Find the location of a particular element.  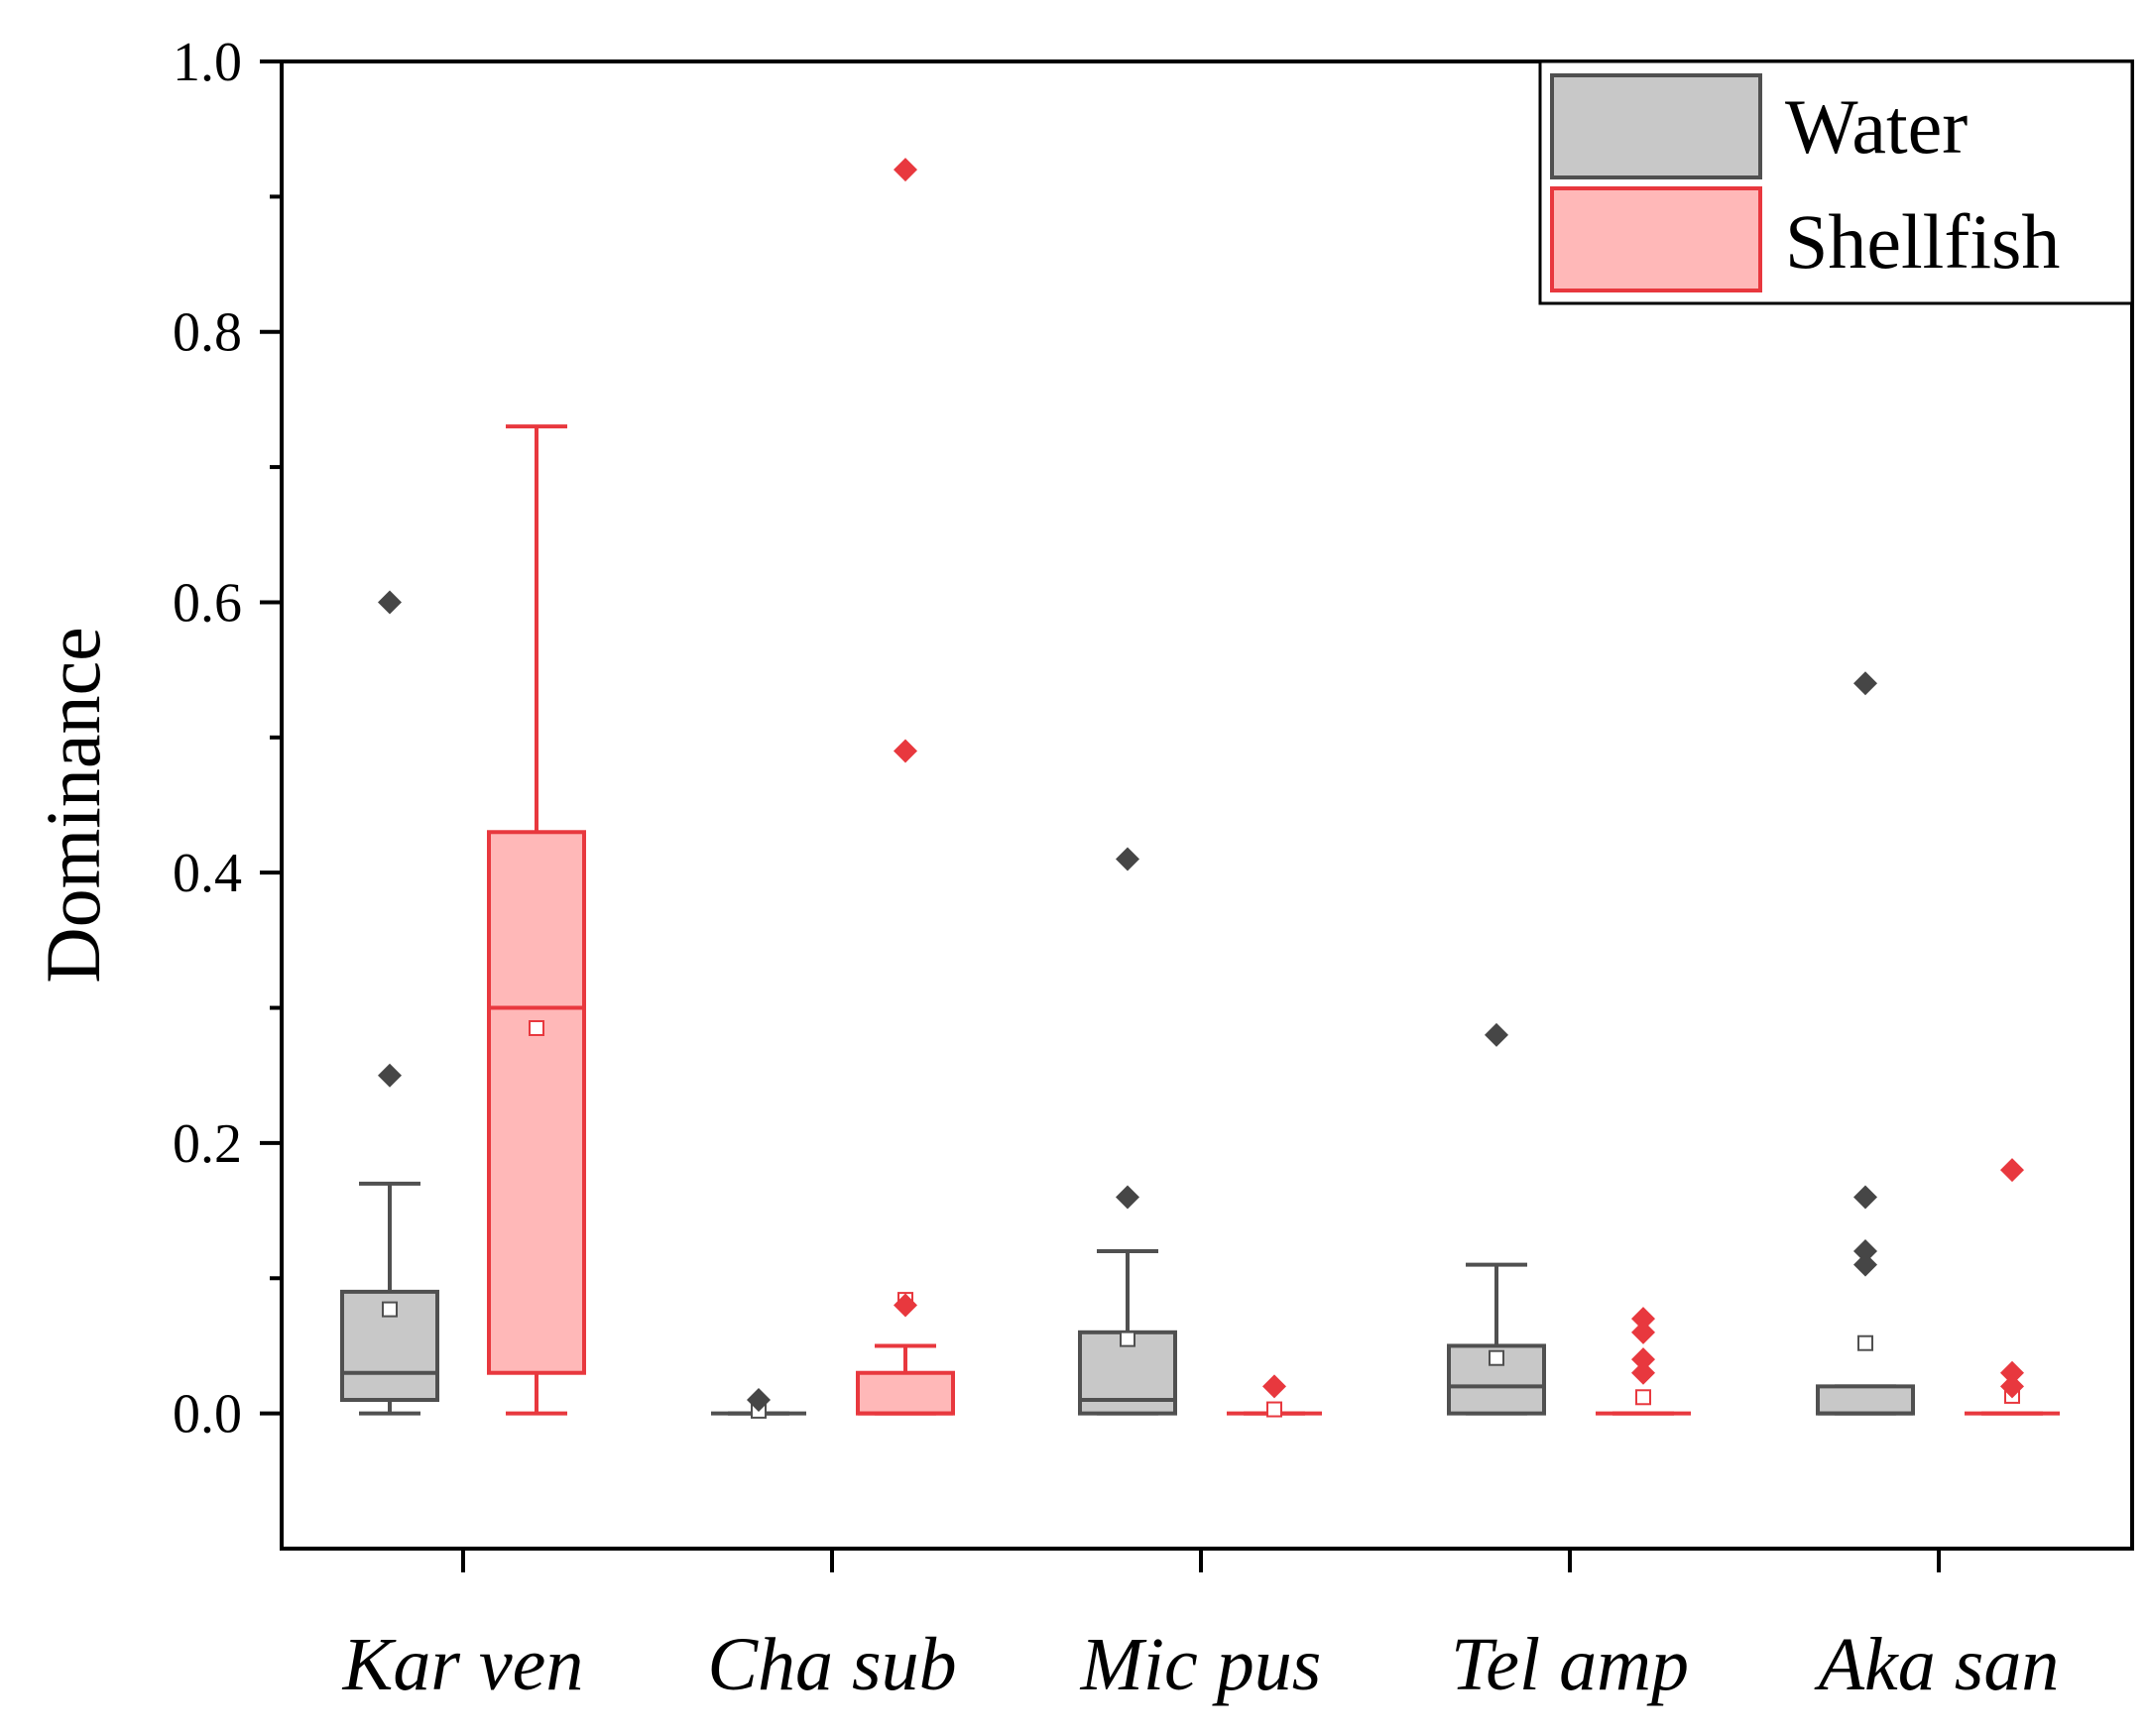

x-axis: Kar ven Cha sub Mic pus Tel amp Aka san is located at coordinates (1201, 1627).